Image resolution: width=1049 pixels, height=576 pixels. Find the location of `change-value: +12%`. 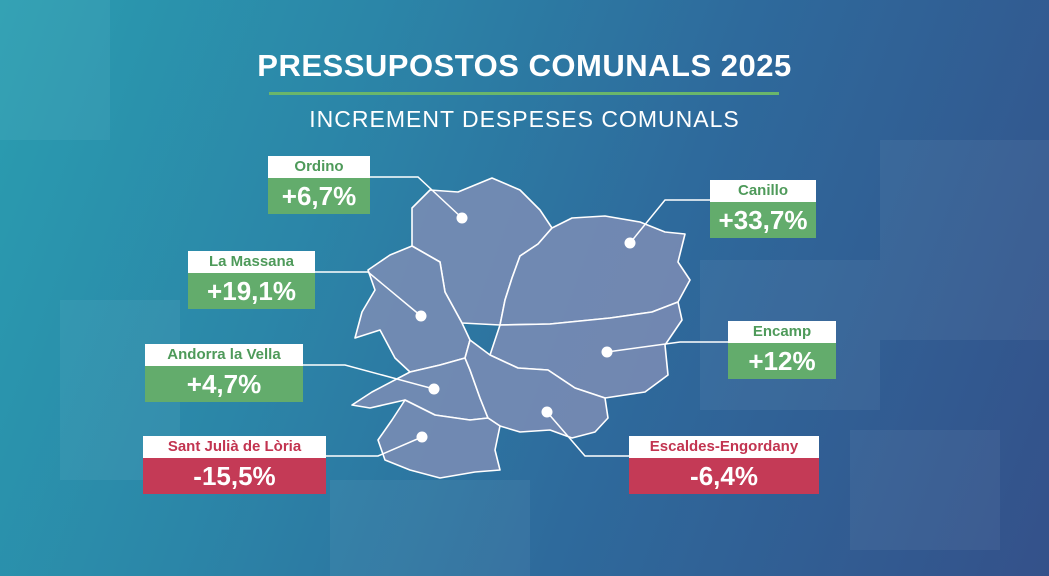

change-value: +12% is located at coordinates (782, 361).